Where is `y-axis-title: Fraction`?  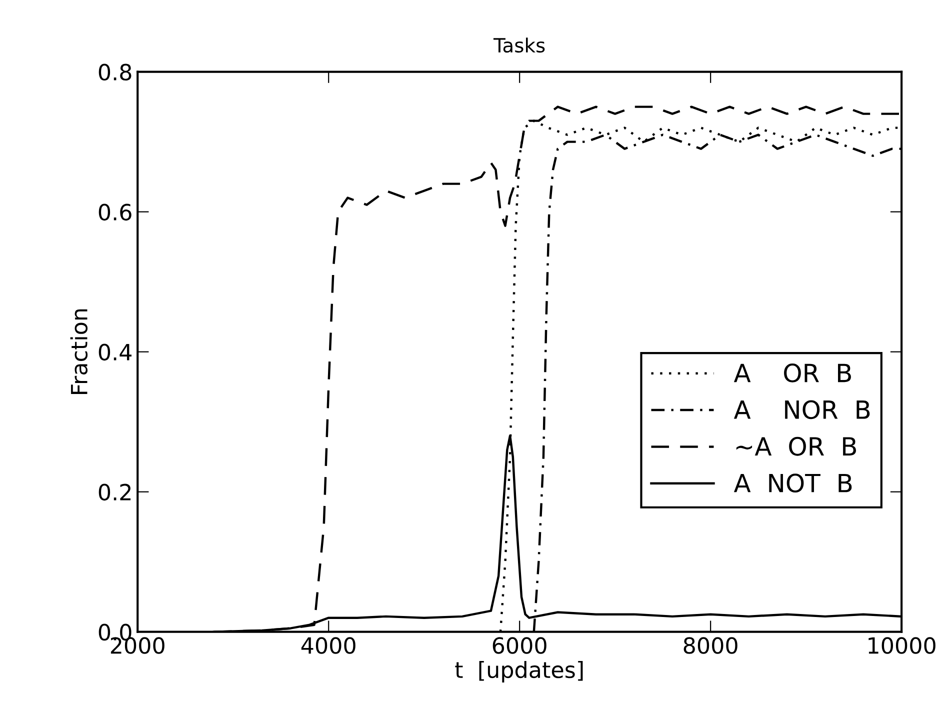
y-axis-title: Fraction is located at coordinates (79, 351).